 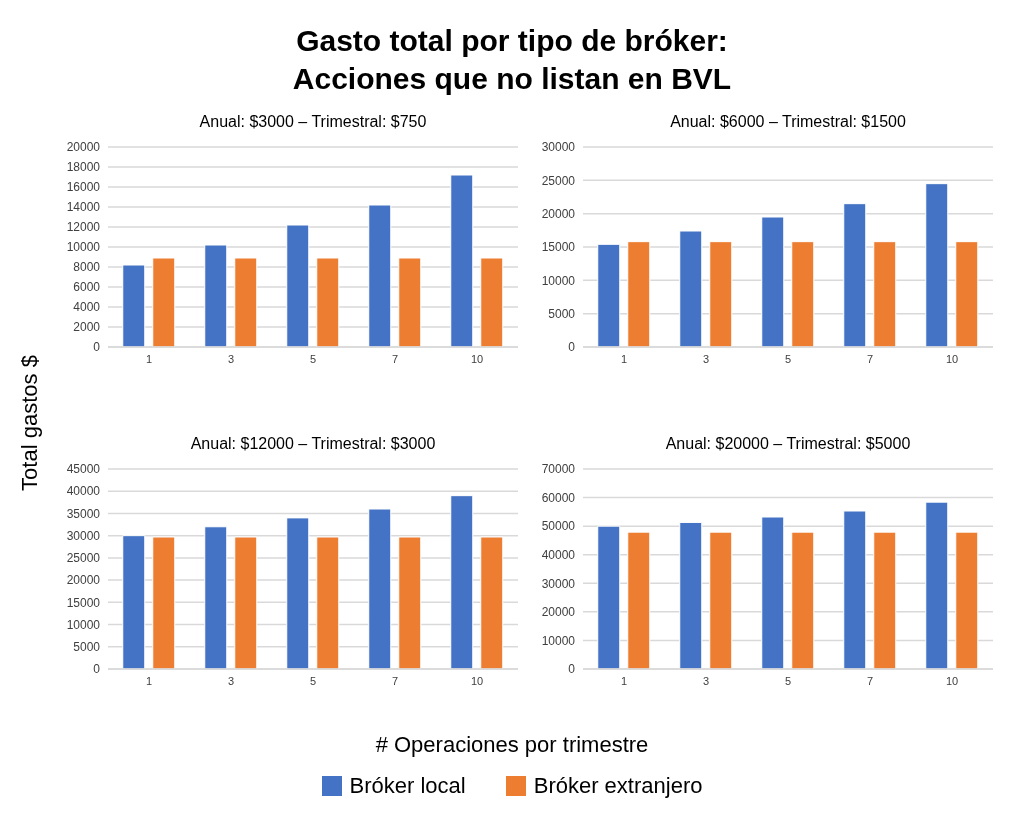 What do you see at coordinates (30, 423) in the screenshot?
I see `text: Total gastos $` at bounding box center [30, 423].